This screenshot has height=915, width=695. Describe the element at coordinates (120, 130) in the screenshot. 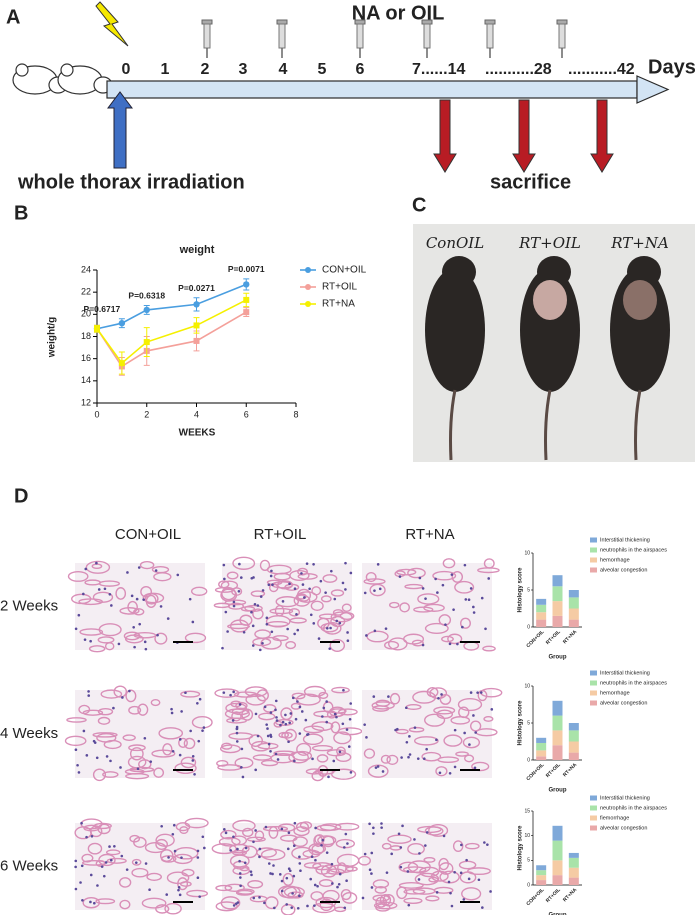

I see `irradiation-arrow` at that location.